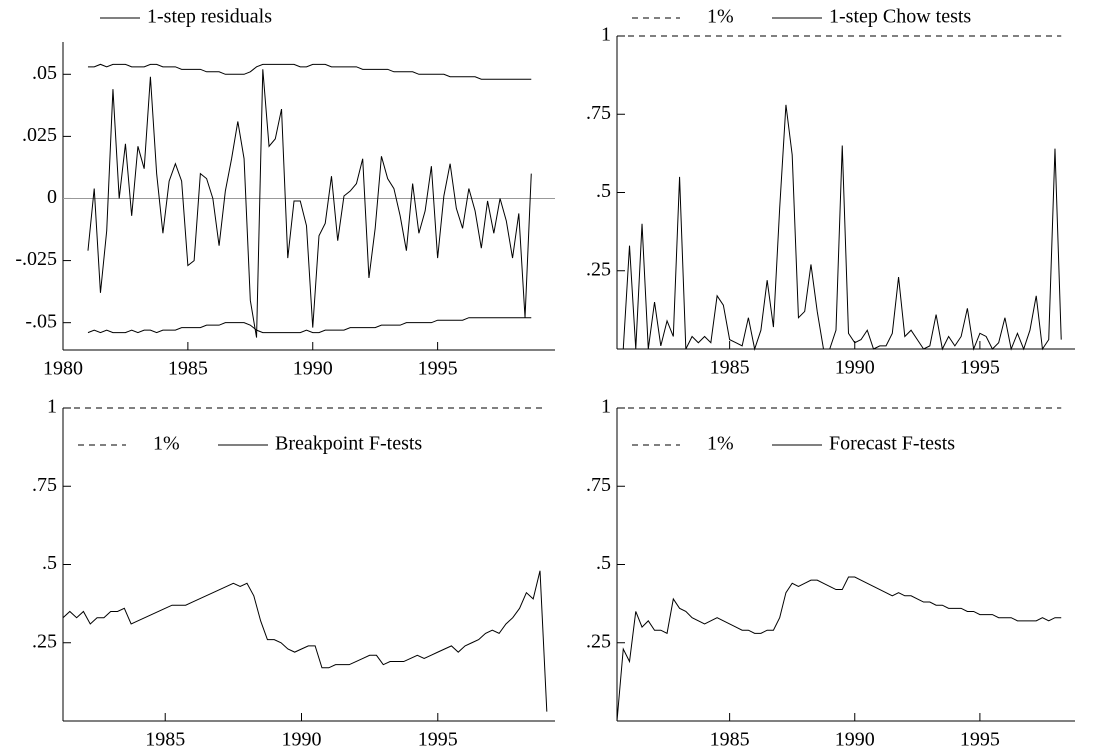 Image resolution: width=1098 pixels, height=753 pixels. What do you see at coordinates (52, 197) in the screenshot?
I see `y-tick-label: 0` at bounding box center [52, 197].